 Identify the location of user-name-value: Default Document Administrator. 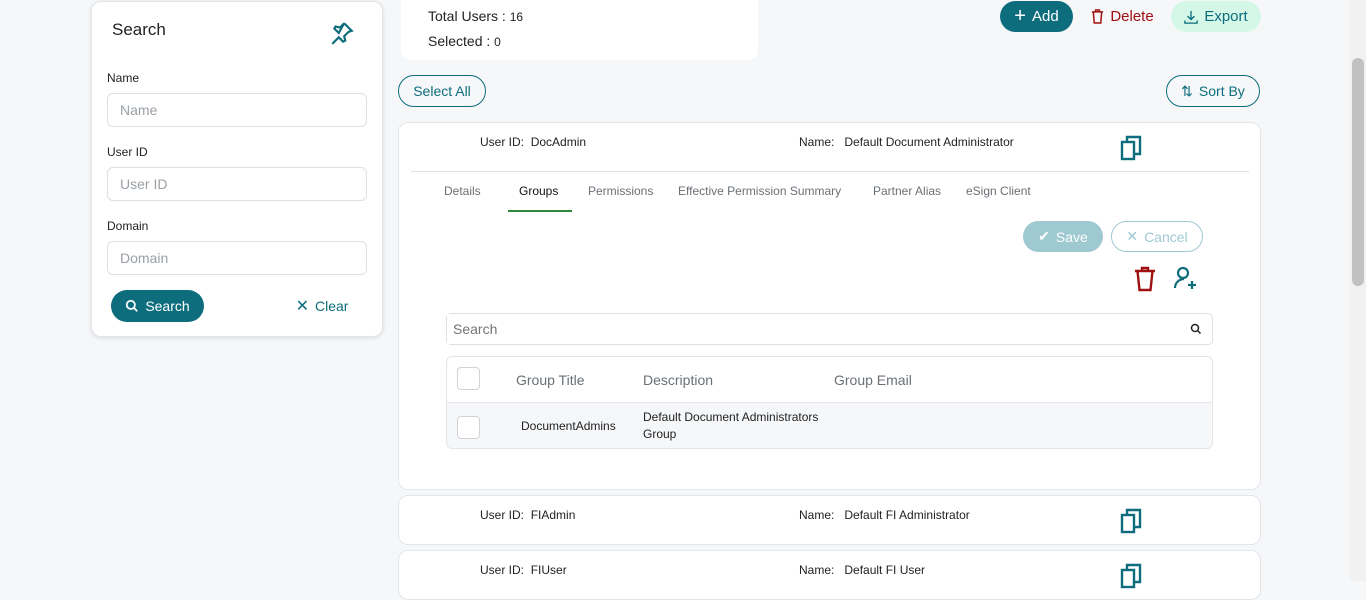
(929, 142).